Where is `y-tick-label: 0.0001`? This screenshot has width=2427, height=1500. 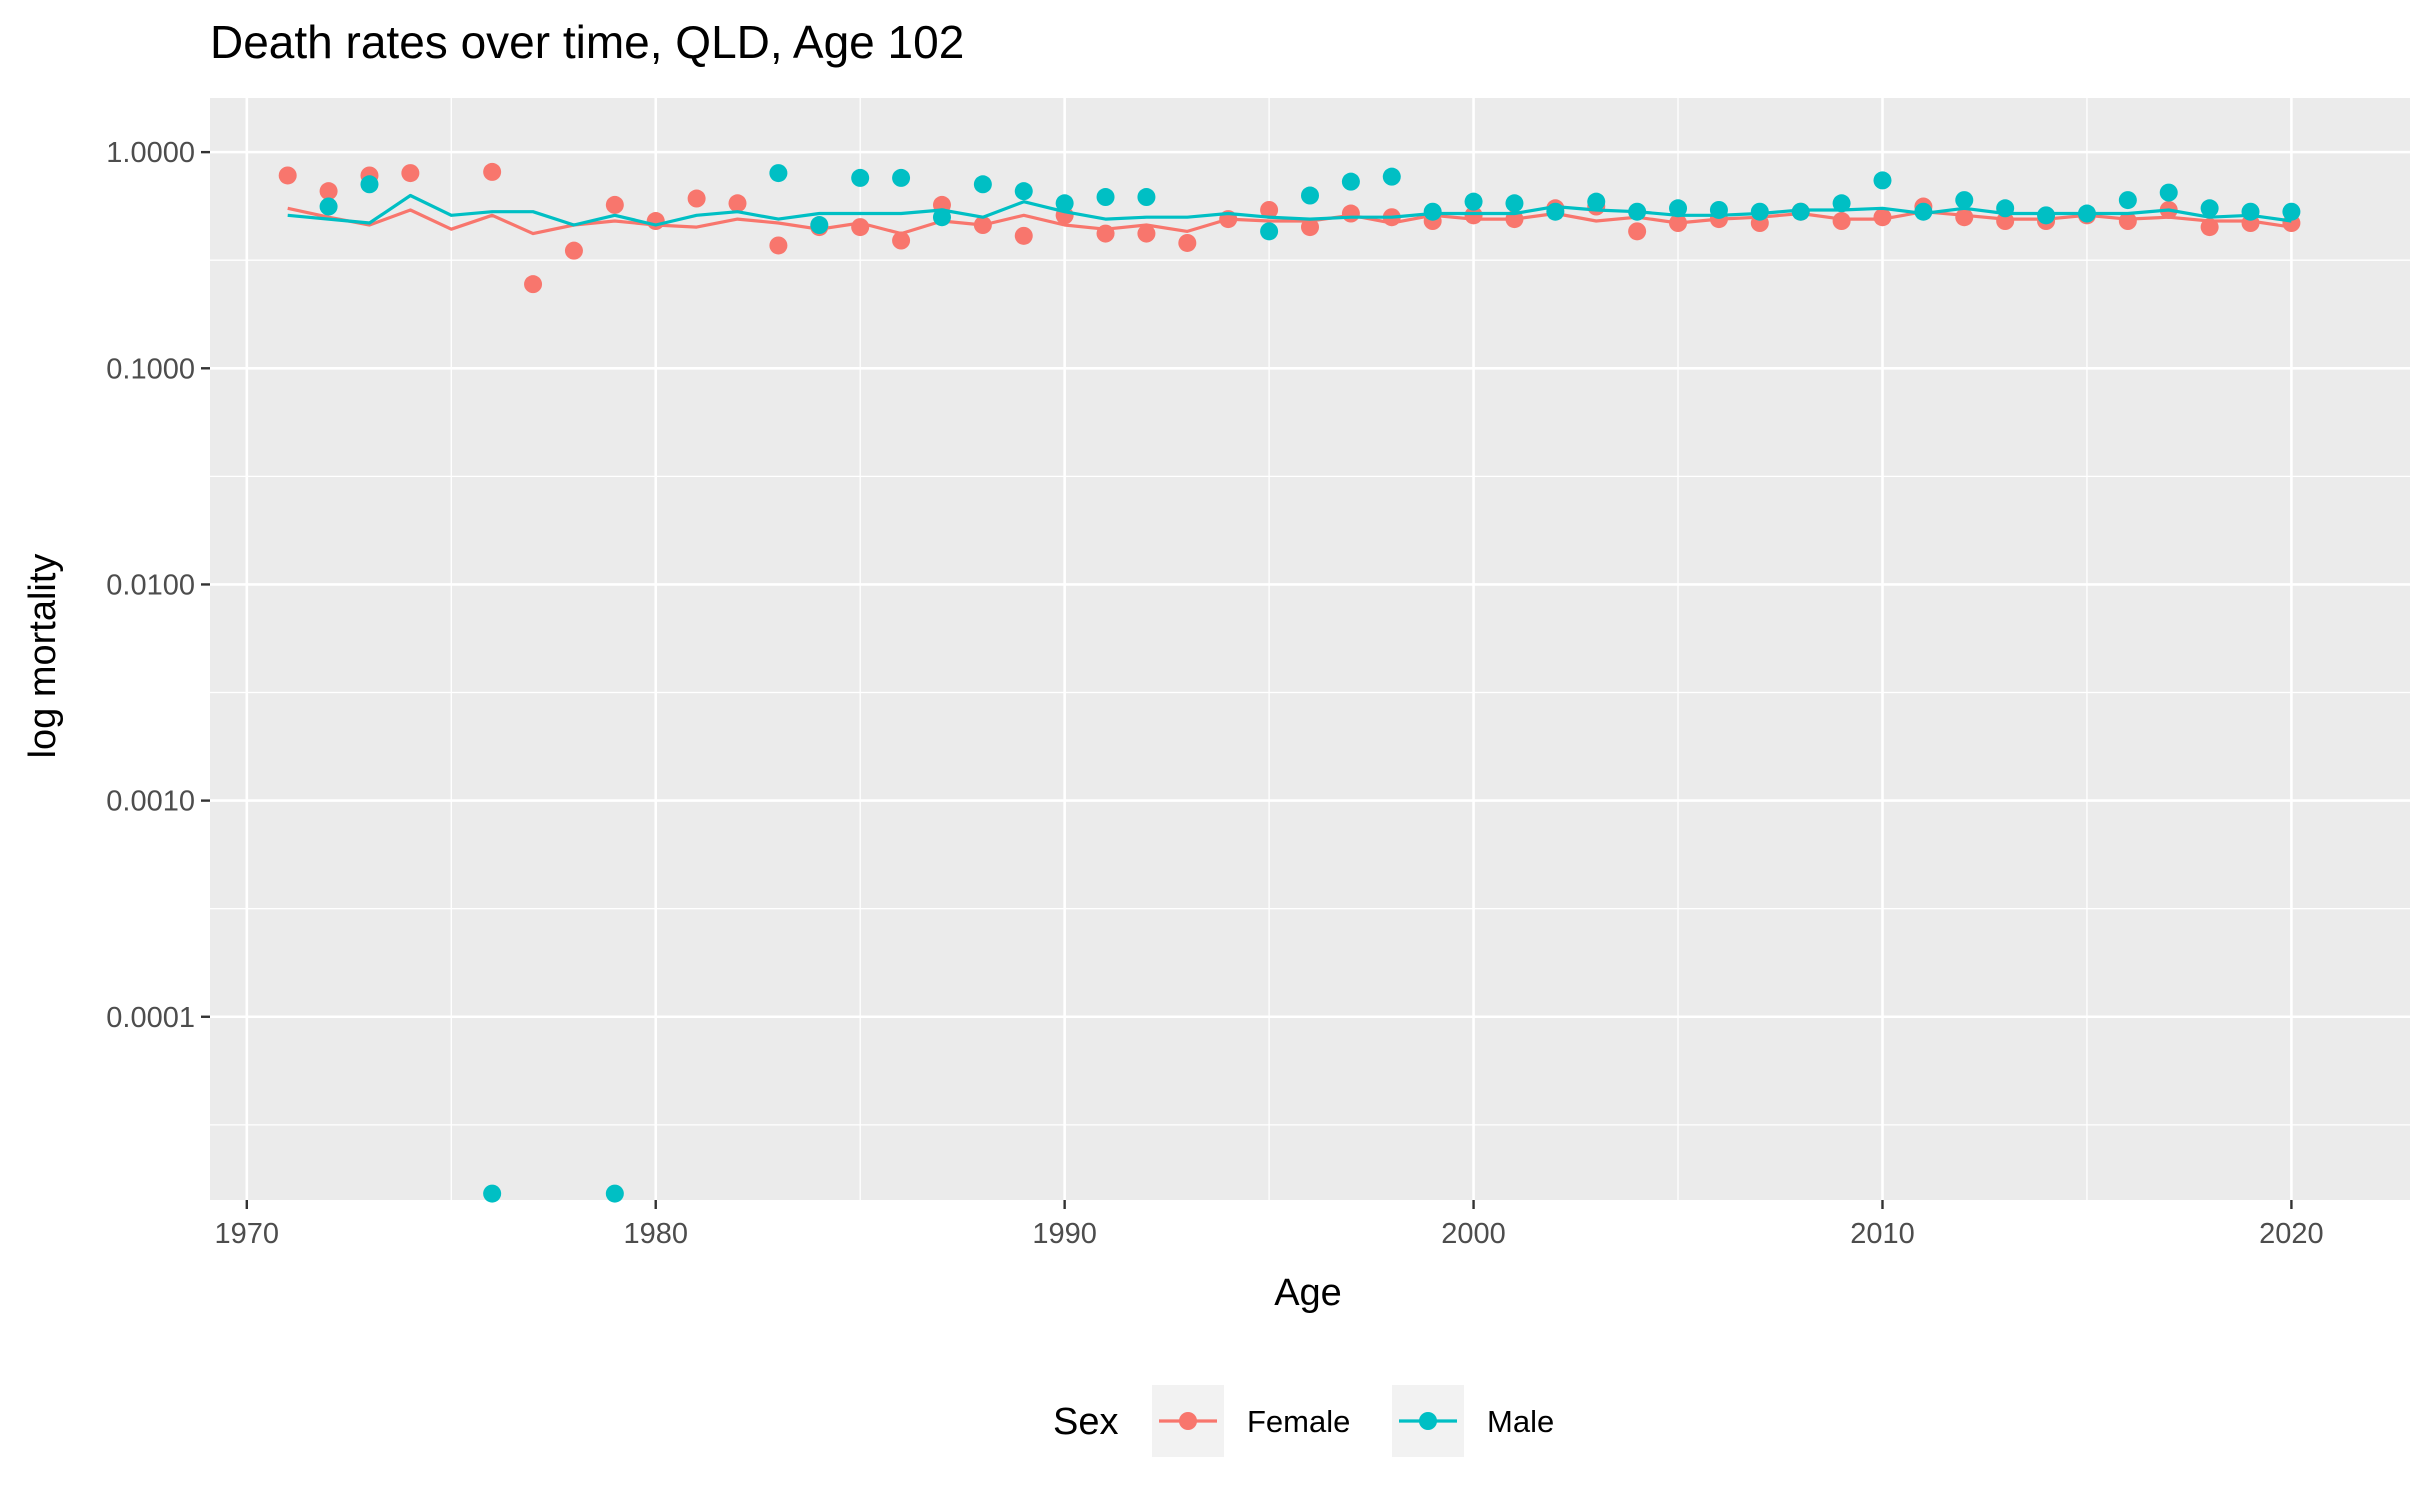 y-tick-label: 0.0001 is located at coordinates (150, 1018).